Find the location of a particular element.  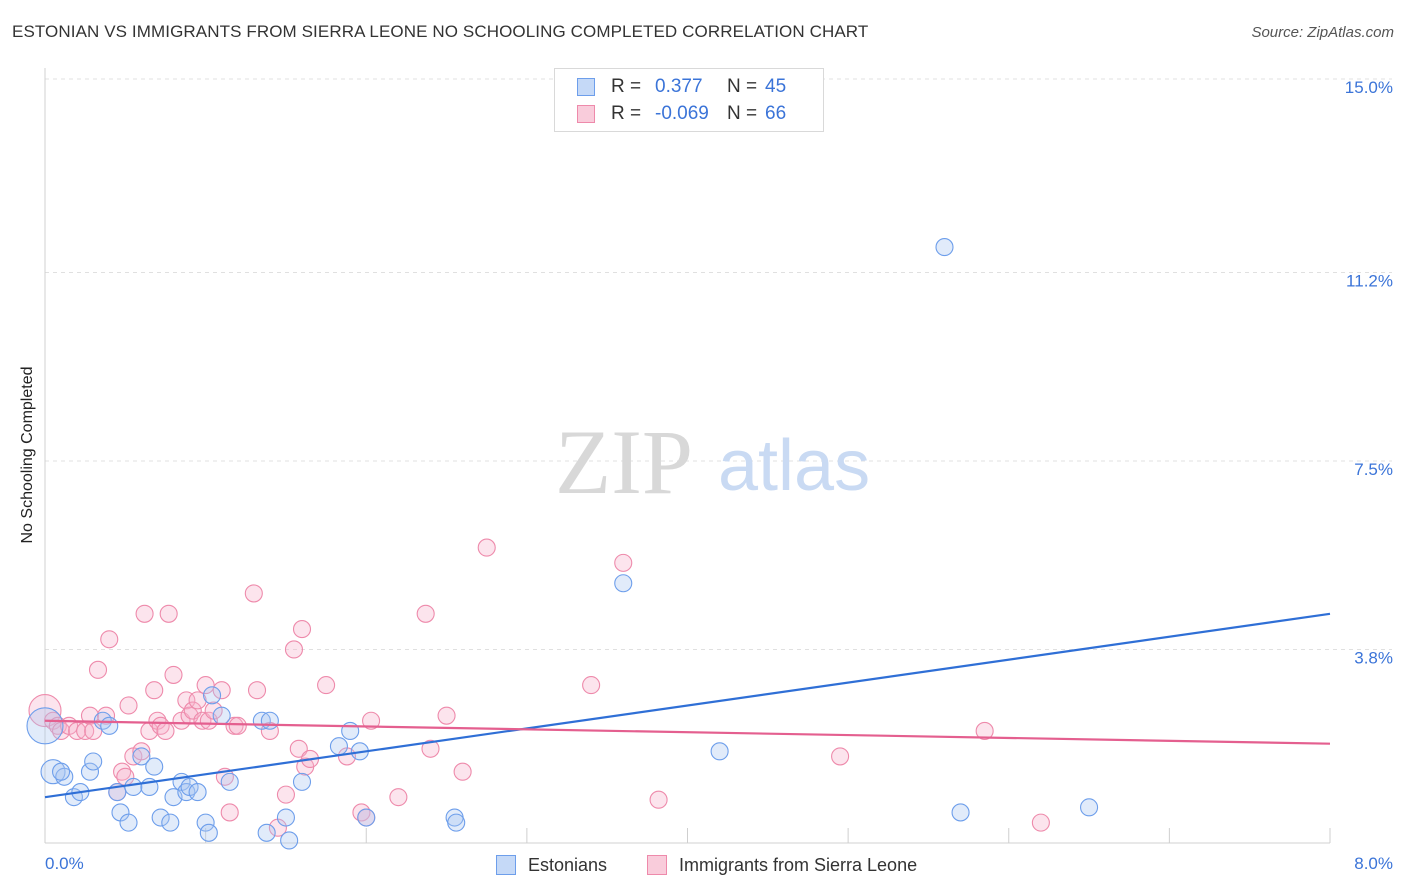

bottom-legend-swatch-sierra-leone is located at coordinates (657, 865).